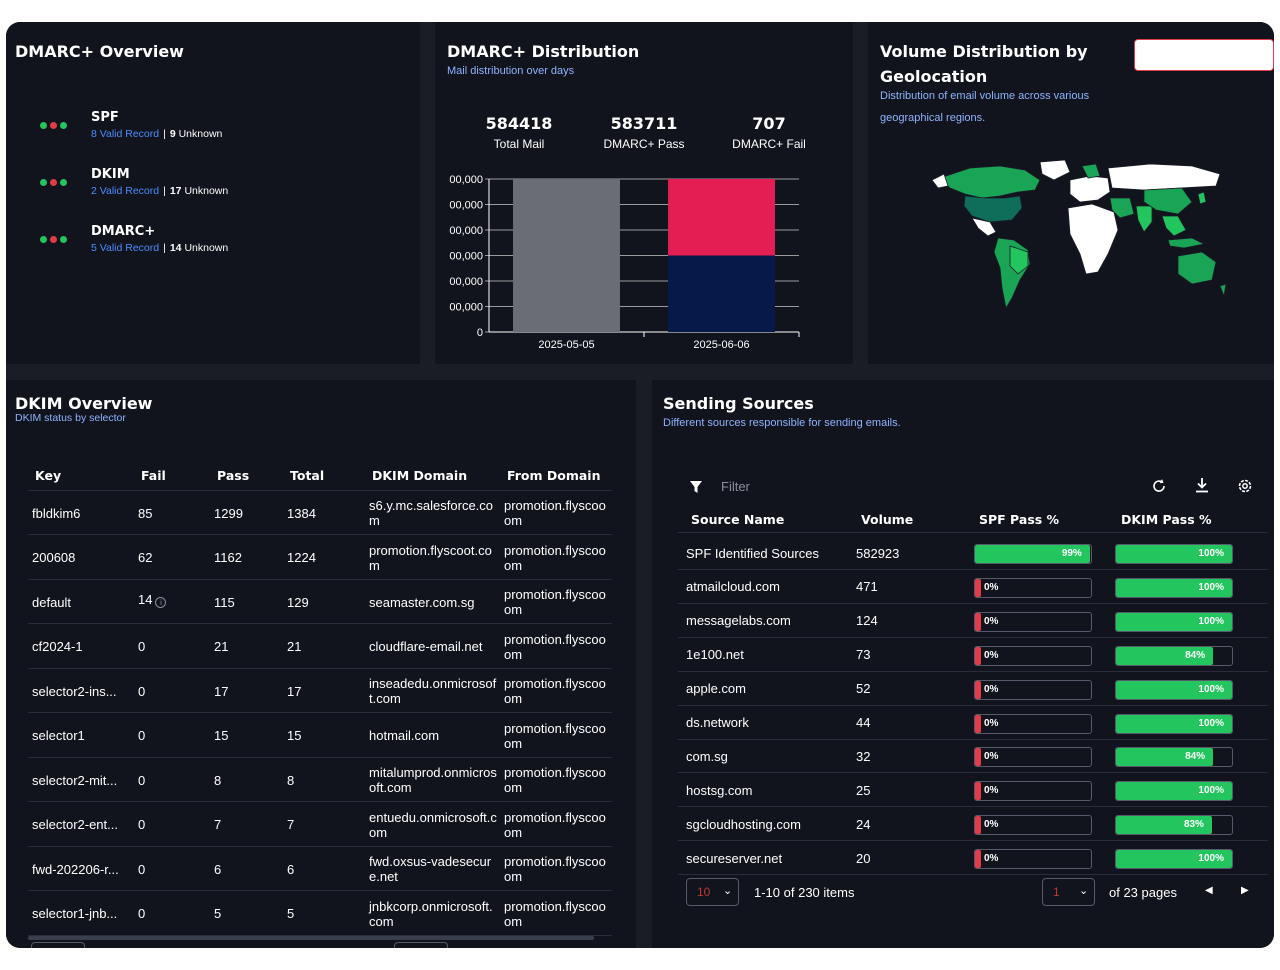  Describe the element at coordinates (973, 689) in the screenshot. I see `table-row: apple.com 52 0% 100%` at that location.